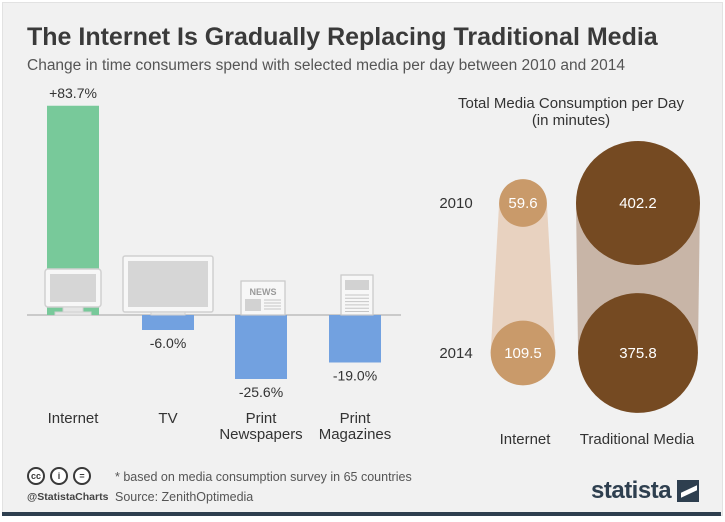 Image resolution: width=725 pixels, height=522 pixels. I want to click on statista-logo: statista, so click(645, 491).